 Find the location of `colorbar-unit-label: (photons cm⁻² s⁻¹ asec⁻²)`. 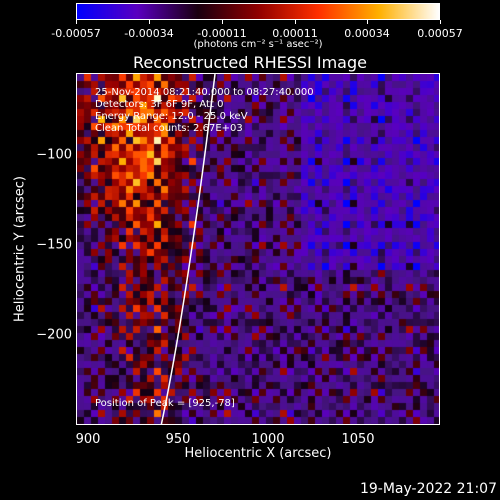

colorbar-unit-label: (photons cm⁻² s⁻¹ asec⁻²) is located at coordinates (258, 44).